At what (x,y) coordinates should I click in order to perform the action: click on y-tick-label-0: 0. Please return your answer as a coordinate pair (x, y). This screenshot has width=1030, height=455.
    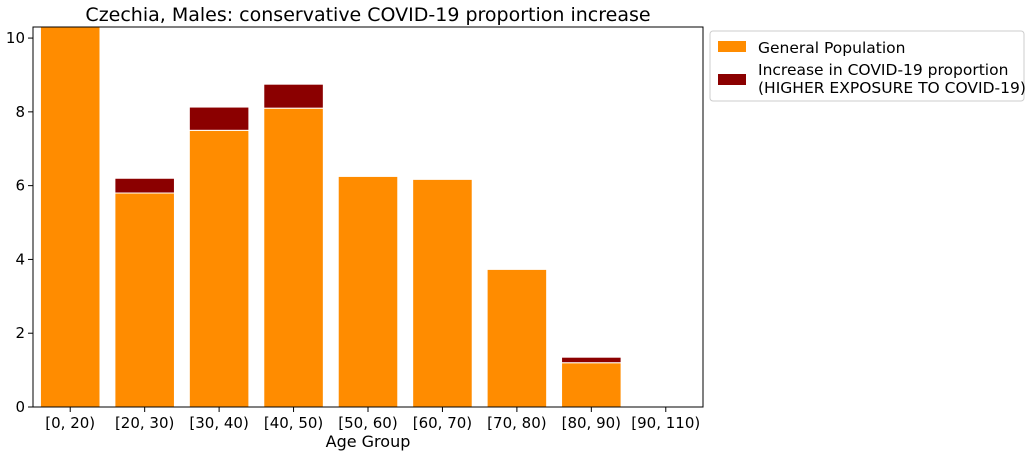
    Looking at the image, I should click on (20, 407).